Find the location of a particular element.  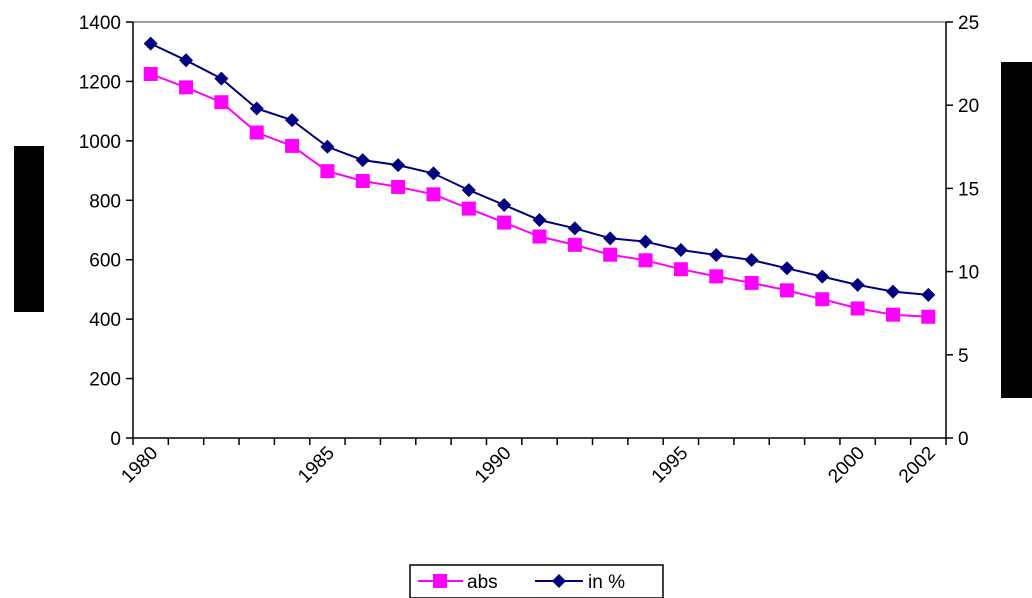

legend: abs in % is located at coordinates (536, 581).